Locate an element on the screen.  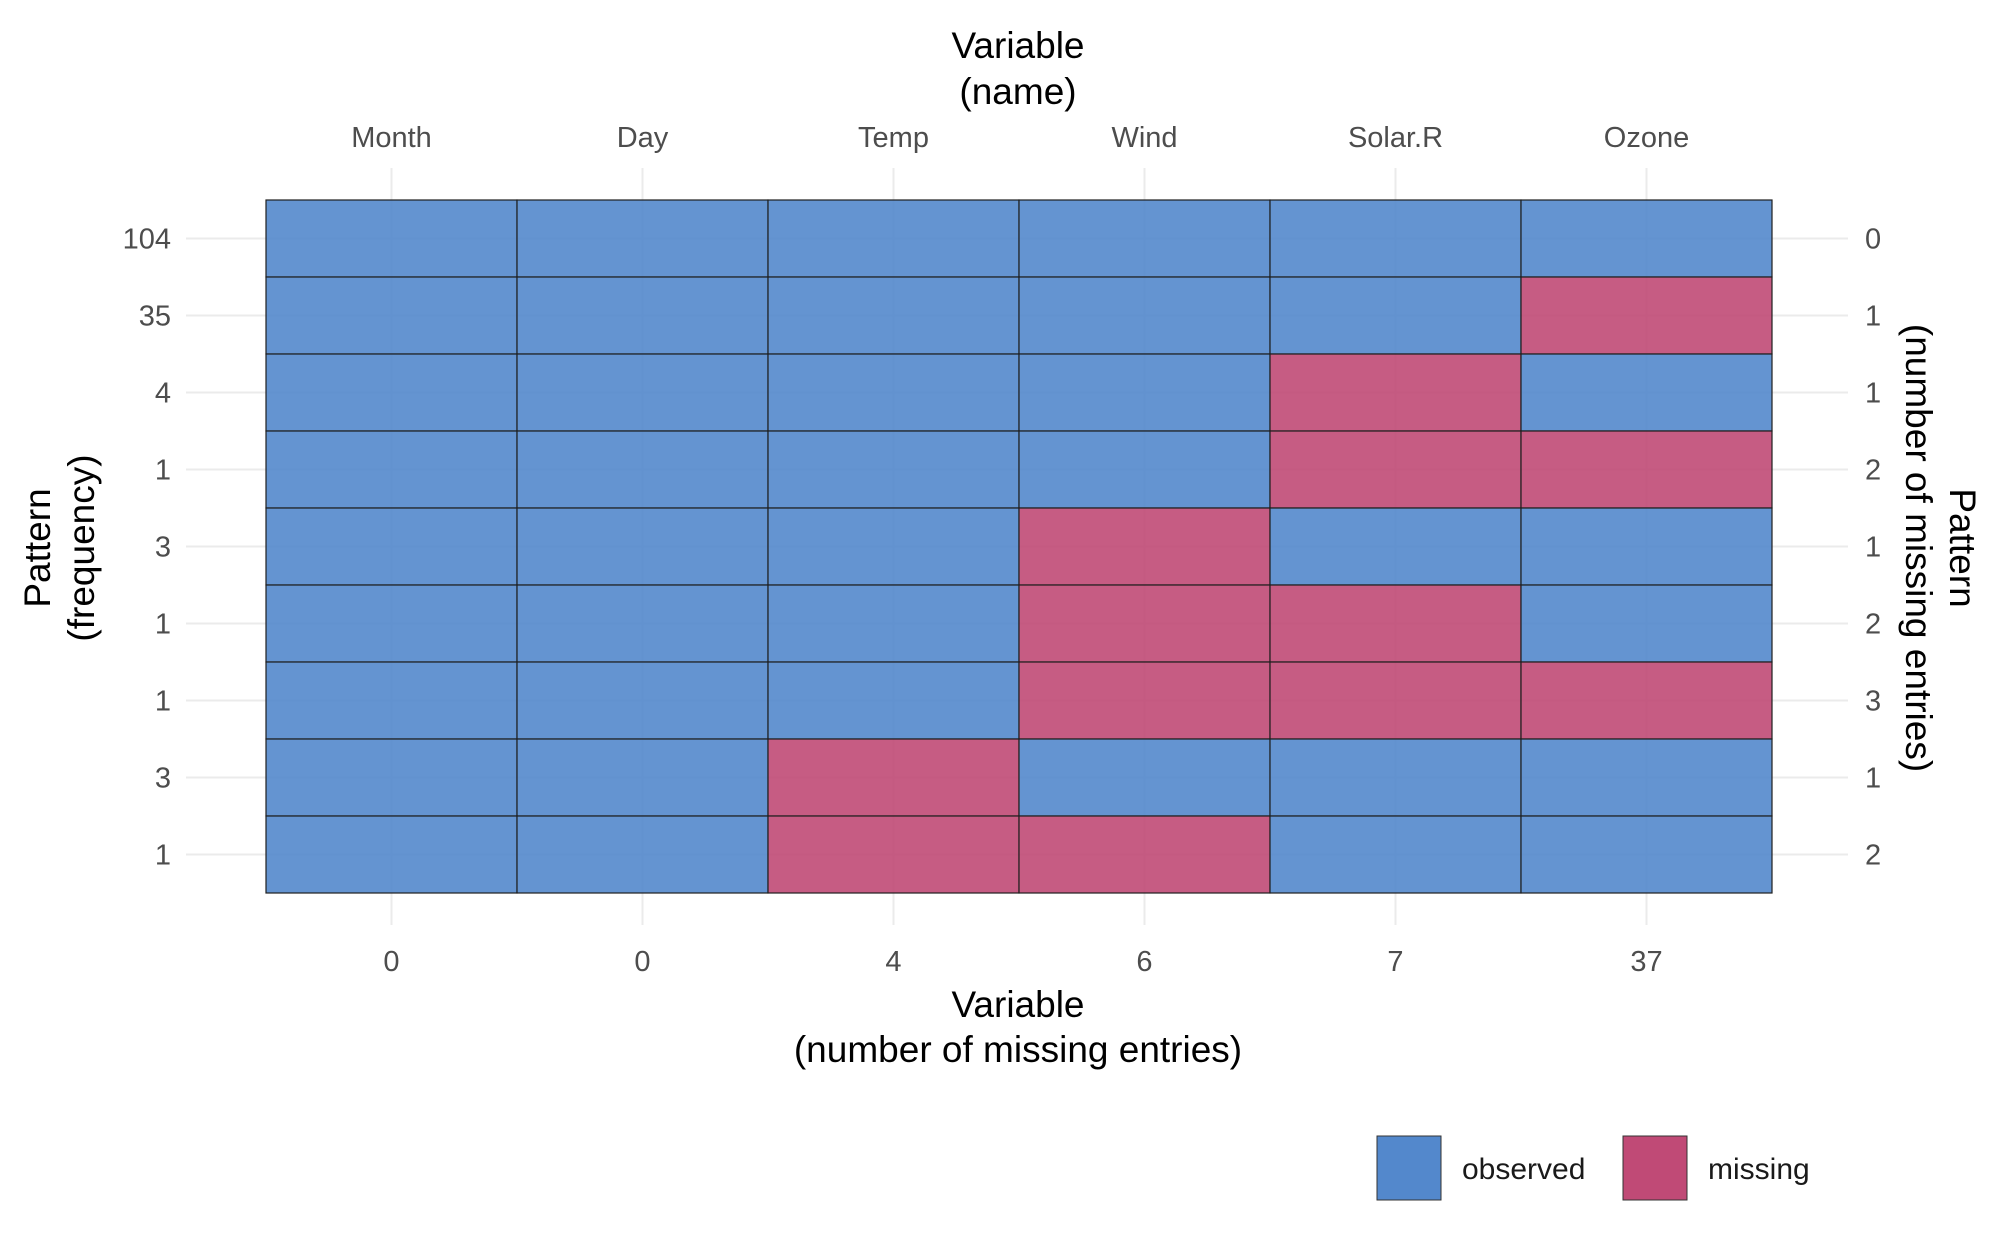
variable-name-label: Month is located at coordinates (391, 138).